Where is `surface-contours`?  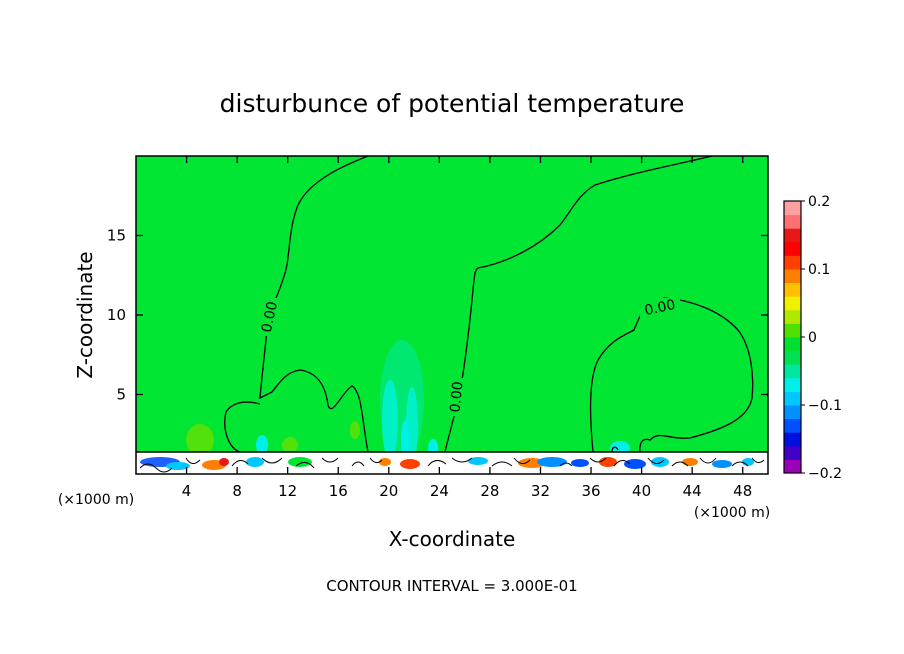 surface-contours is located at coordinates (452, 465).